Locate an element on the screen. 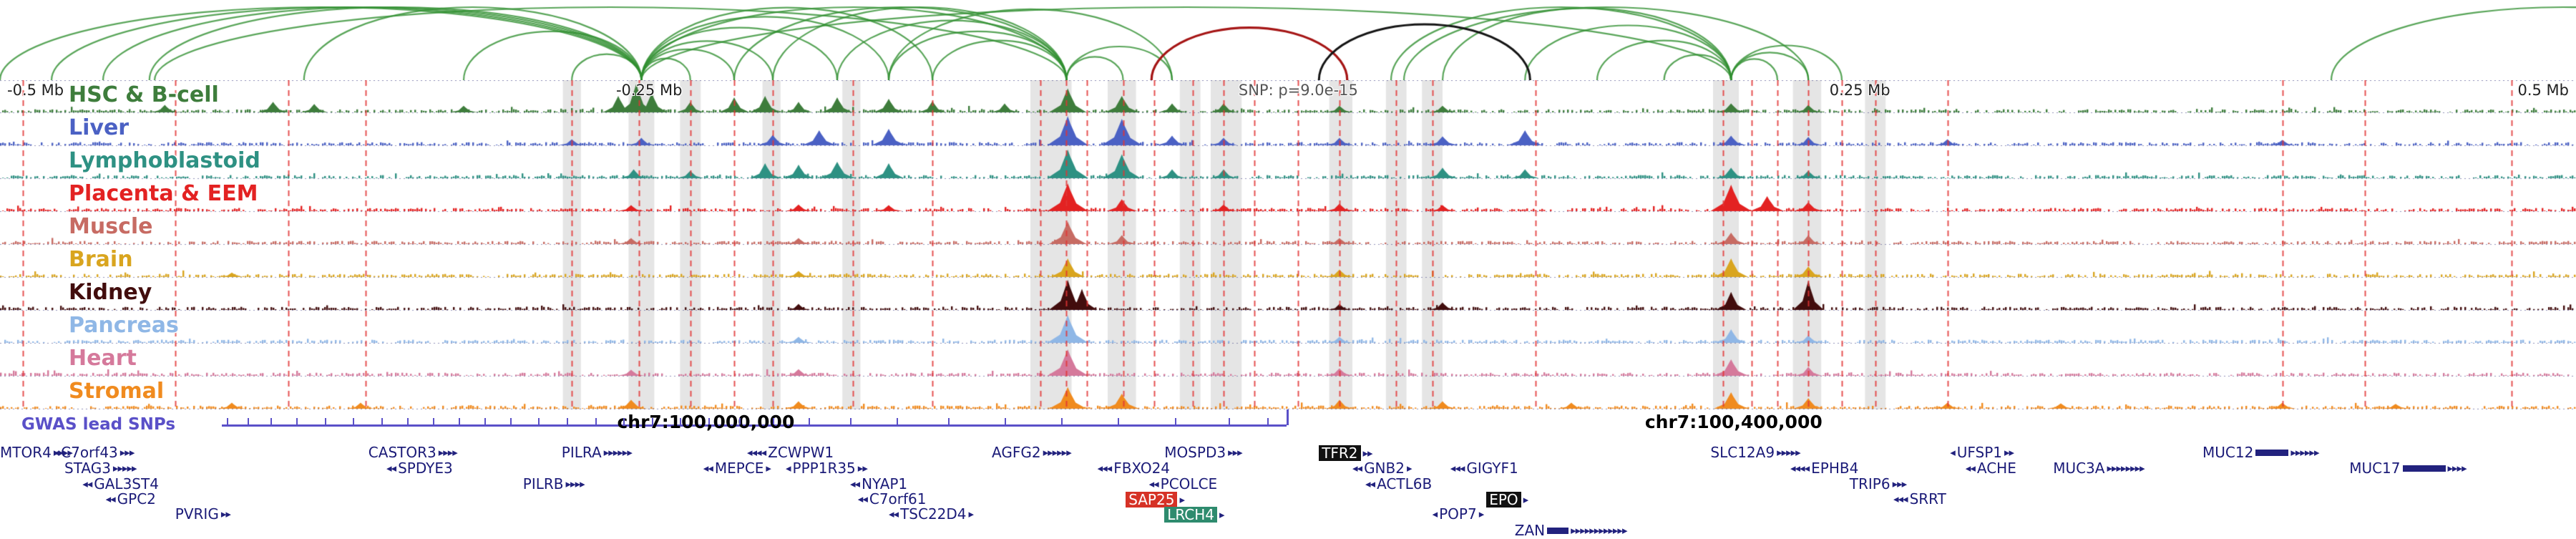 This screenshot has height=539, width=2576. gene-actl6b: ◂◂ ACTL6B is located at coordinates (1398, 484).